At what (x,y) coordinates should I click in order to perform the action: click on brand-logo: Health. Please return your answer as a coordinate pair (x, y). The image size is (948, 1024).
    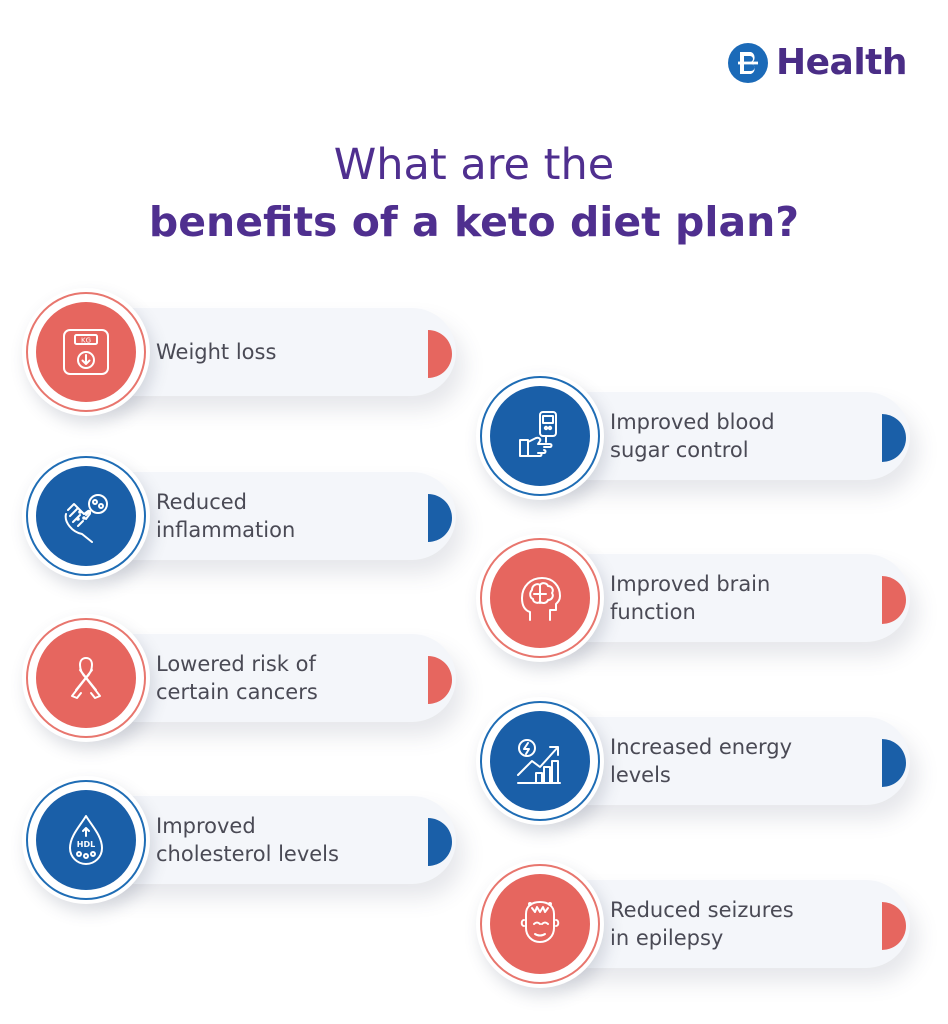
    Looking at the image, I should click on (818, 62).